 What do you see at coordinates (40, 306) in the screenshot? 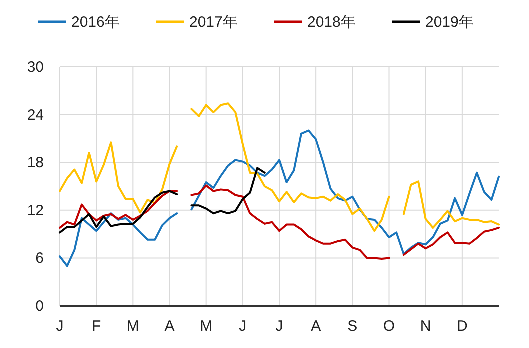
I see `y-tick-label: 0` at bounding box center [40, 306].